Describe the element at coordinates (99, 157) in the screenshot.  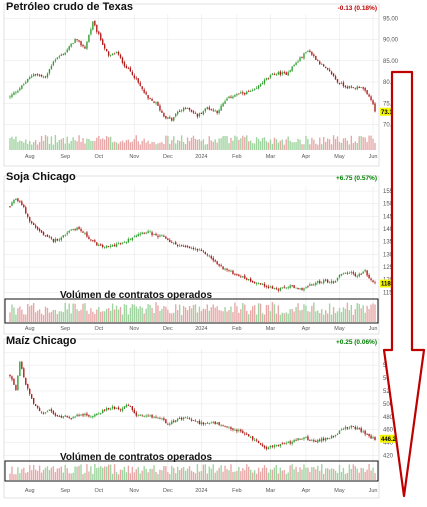
I see `x-tick-label: Oct` at that location.